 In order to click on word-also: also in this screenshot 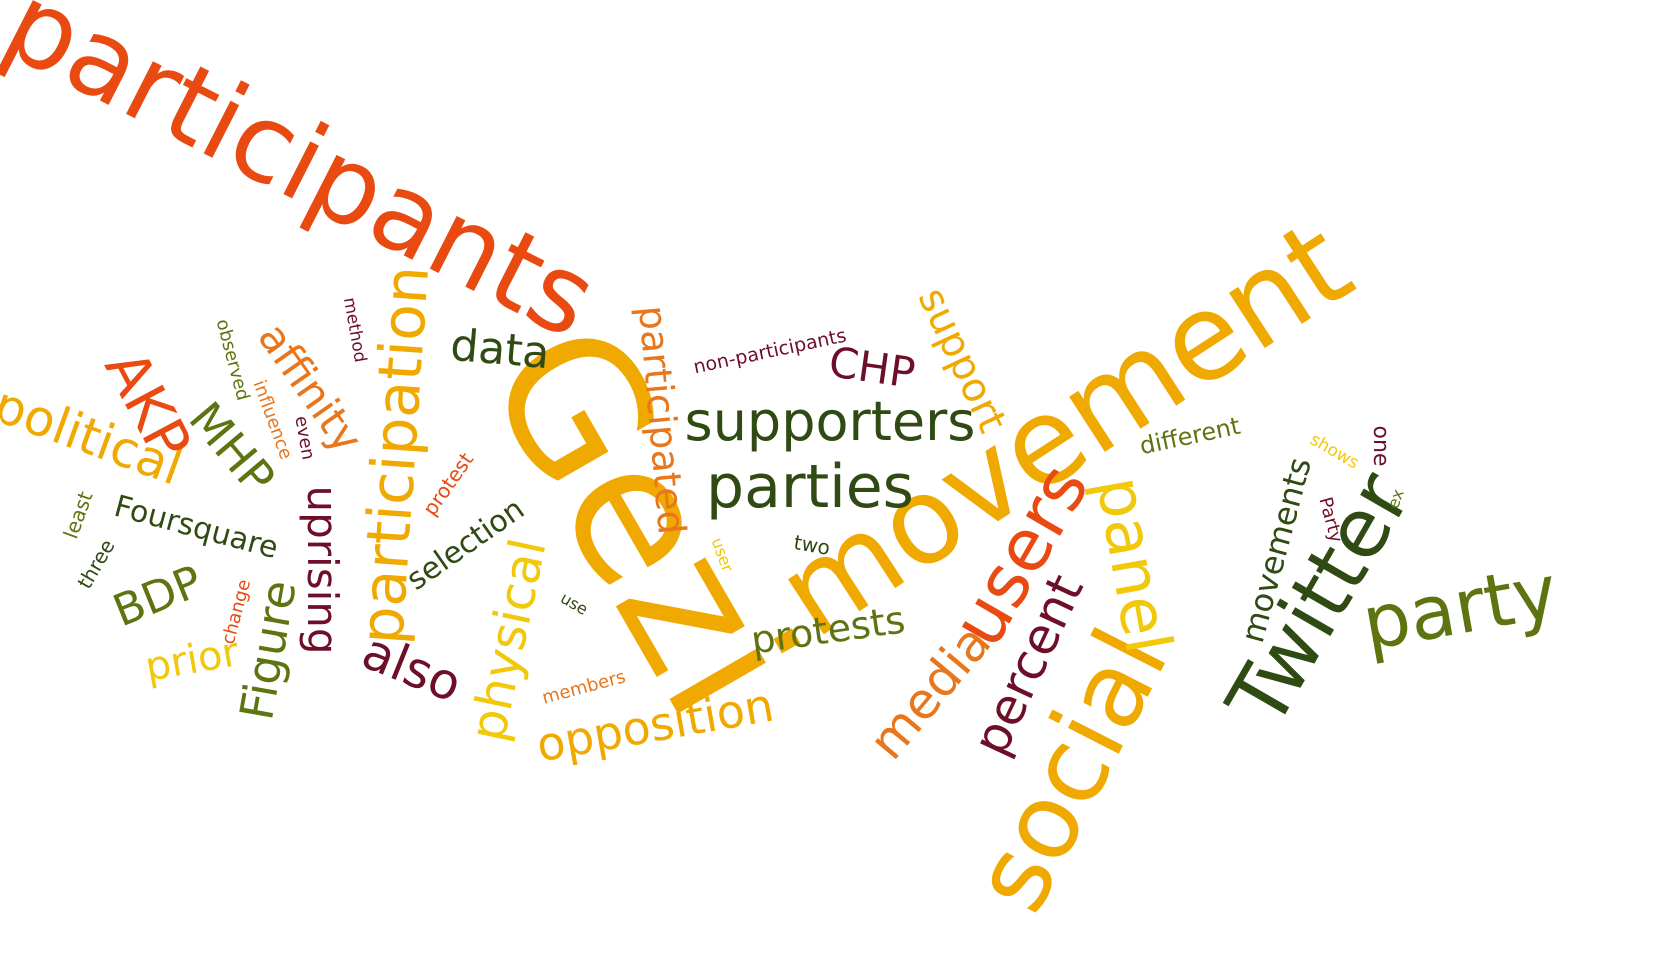, I will do `click(412, 668)`.